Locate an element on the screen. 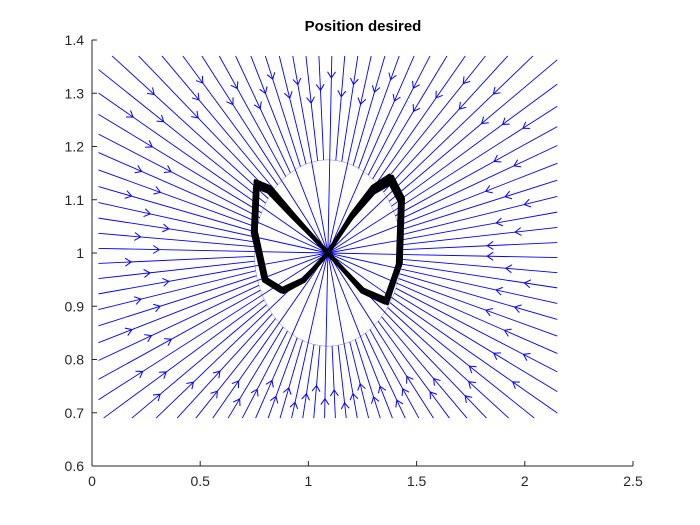 The image size is (700, 525). x-tick-label: 0.5 is located at coordinates (200, 481).